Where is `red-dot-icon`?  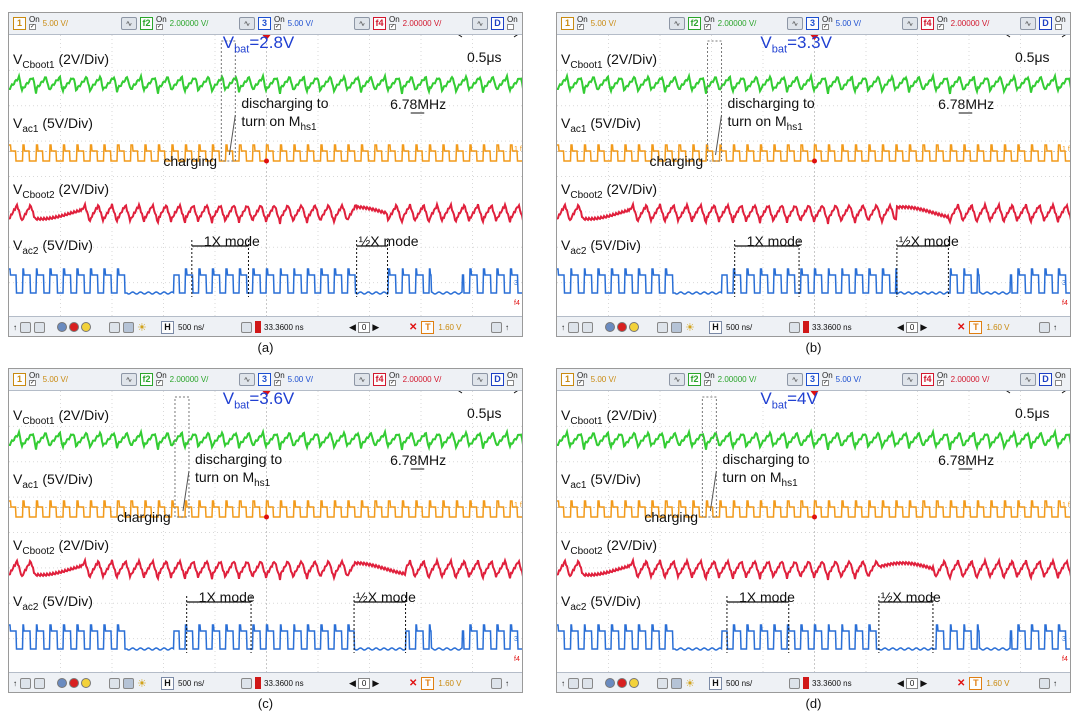
red-dot-icon is located at coordinates (622, 327).